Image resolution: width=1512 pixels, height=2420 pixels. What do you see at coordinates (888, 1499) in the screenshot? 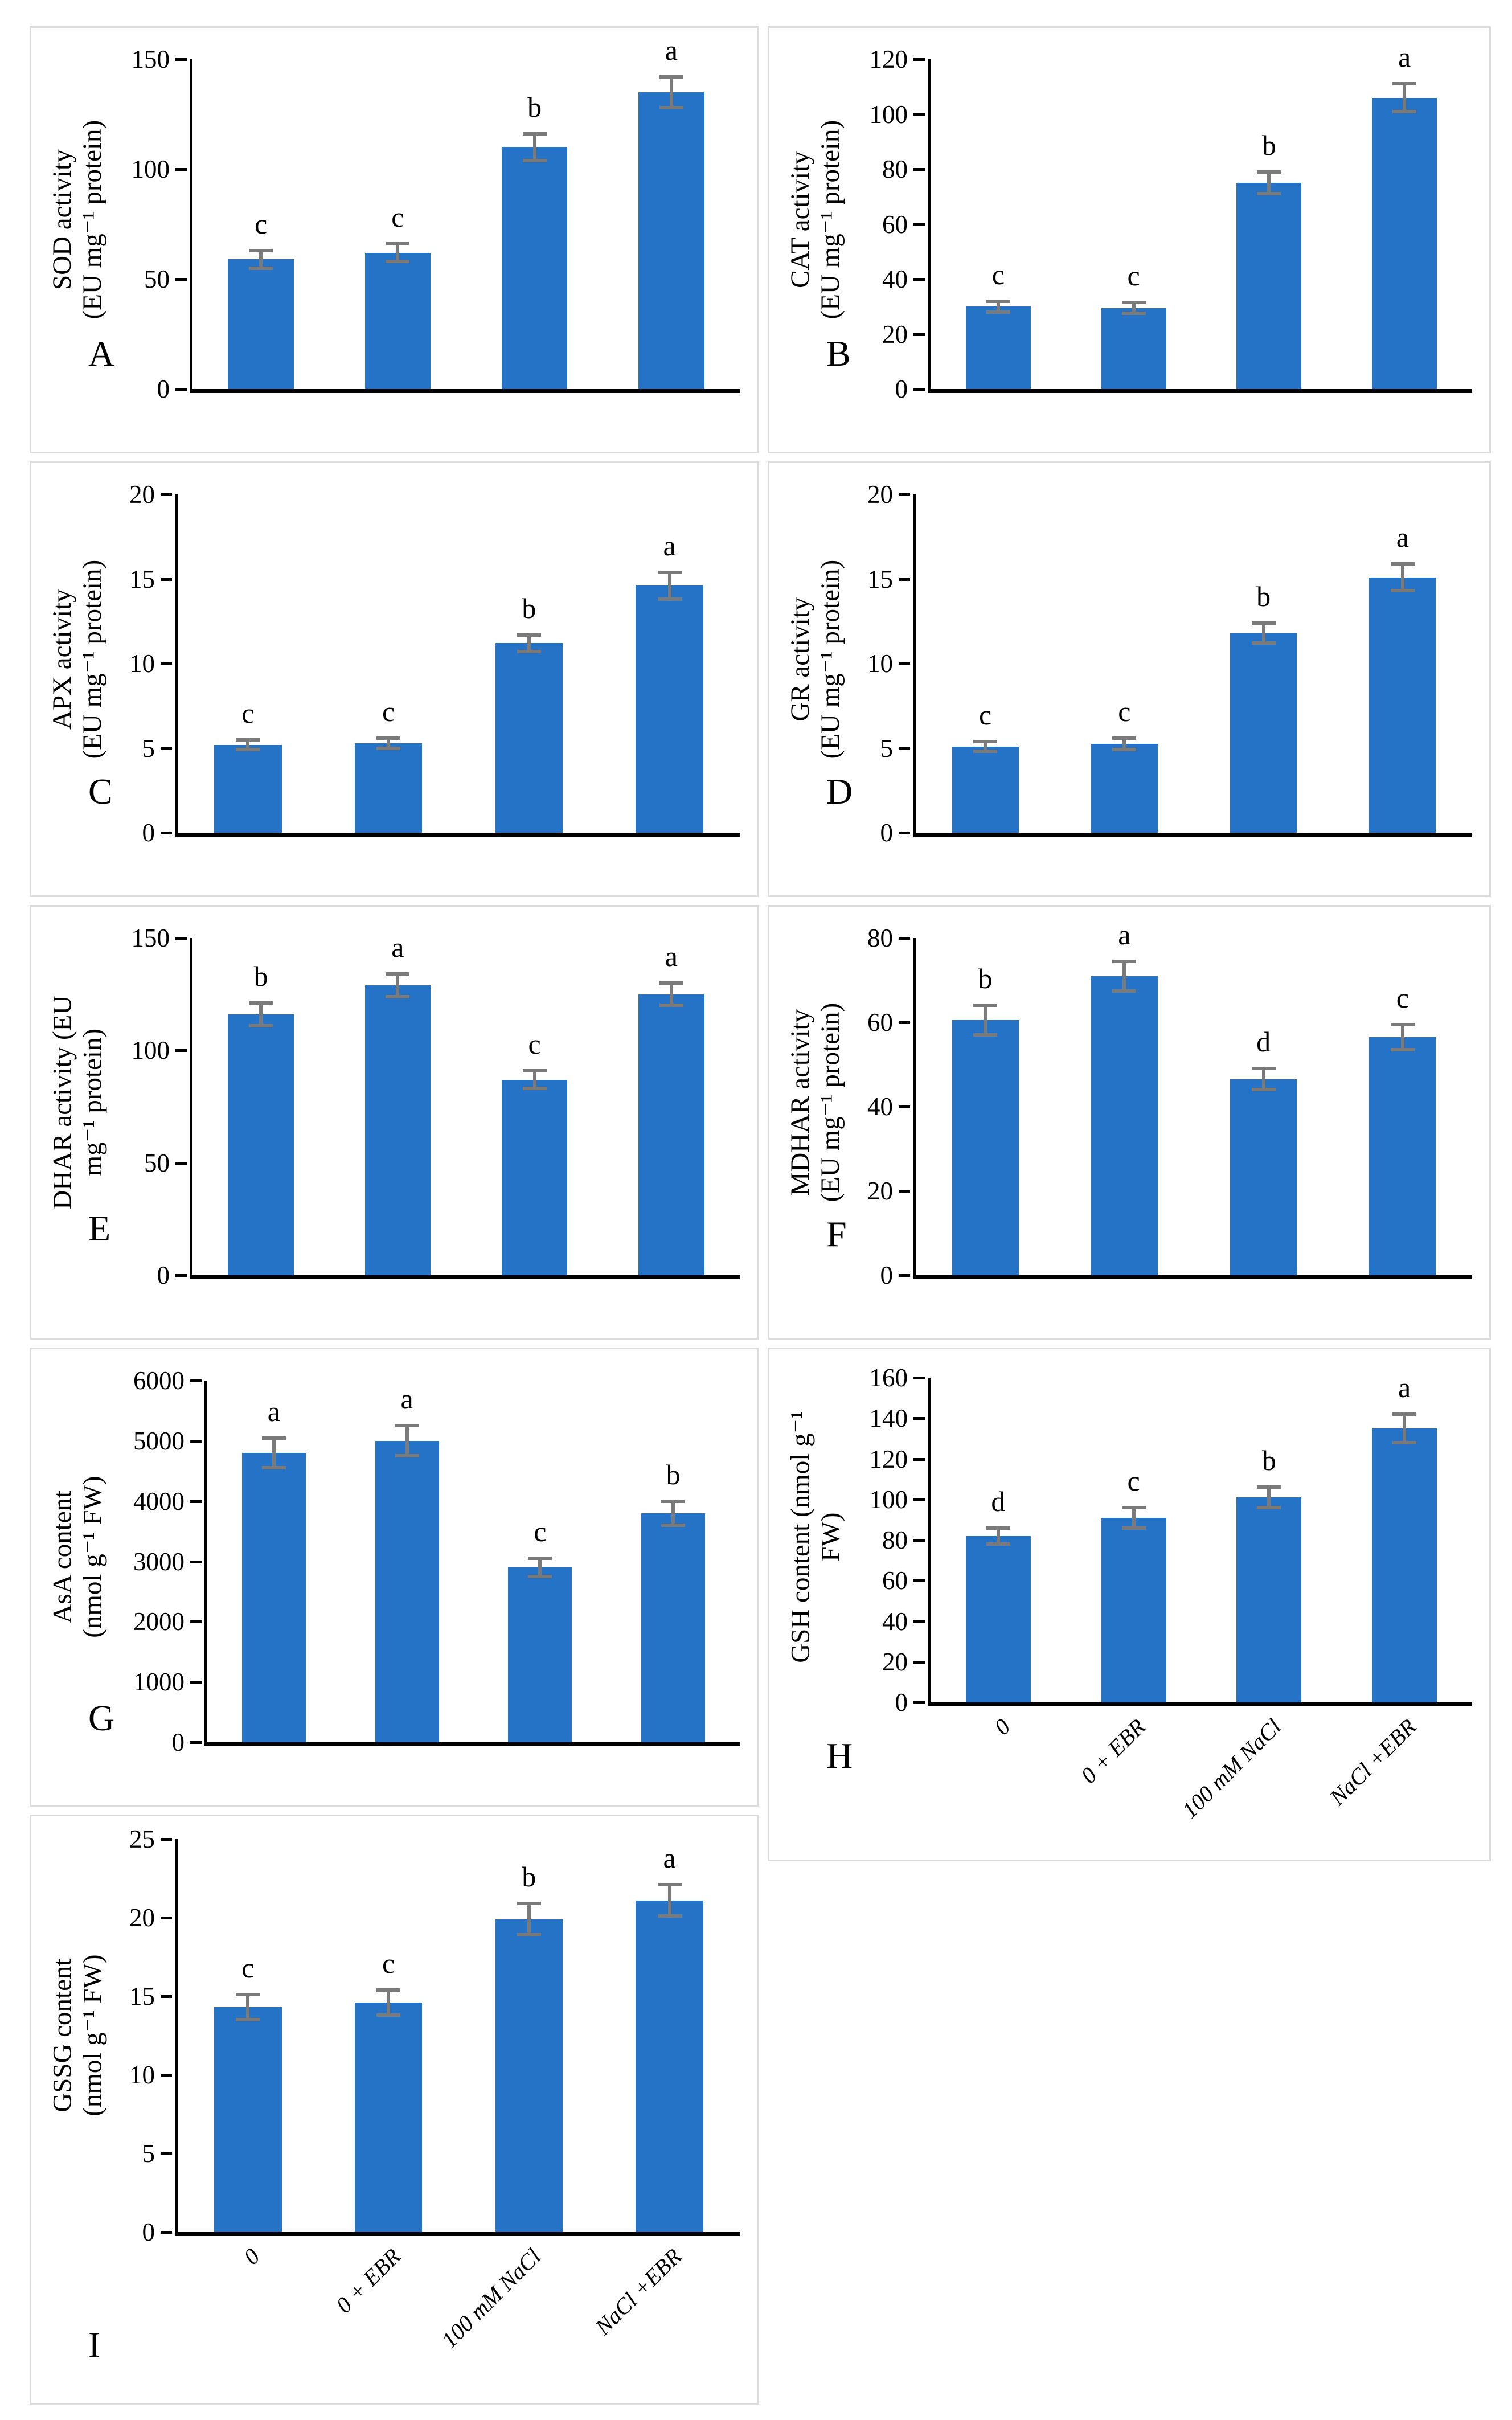
I see `y-tick-label: 100` at bounding box center [888, 1499].